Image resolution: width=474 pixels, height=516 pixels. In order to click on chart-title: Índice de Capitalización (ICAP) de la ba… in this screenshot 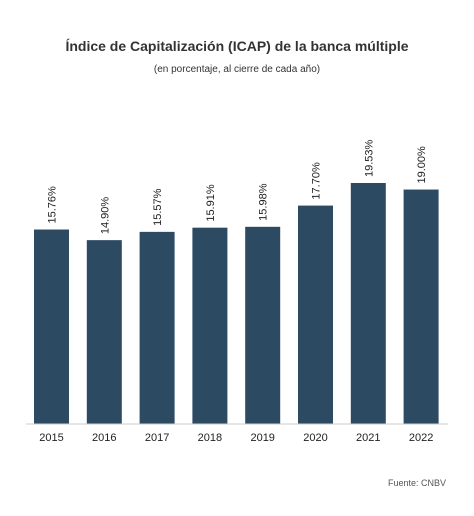, I will do `click(237, 46)`.